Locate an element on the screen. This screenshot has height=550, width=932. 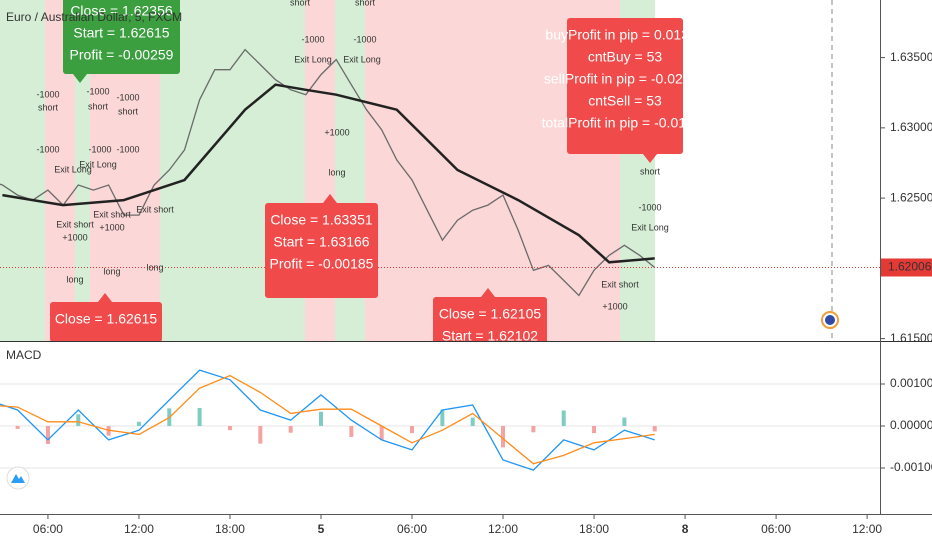
indicator-name: MACD is located at coordinates (24, 355).